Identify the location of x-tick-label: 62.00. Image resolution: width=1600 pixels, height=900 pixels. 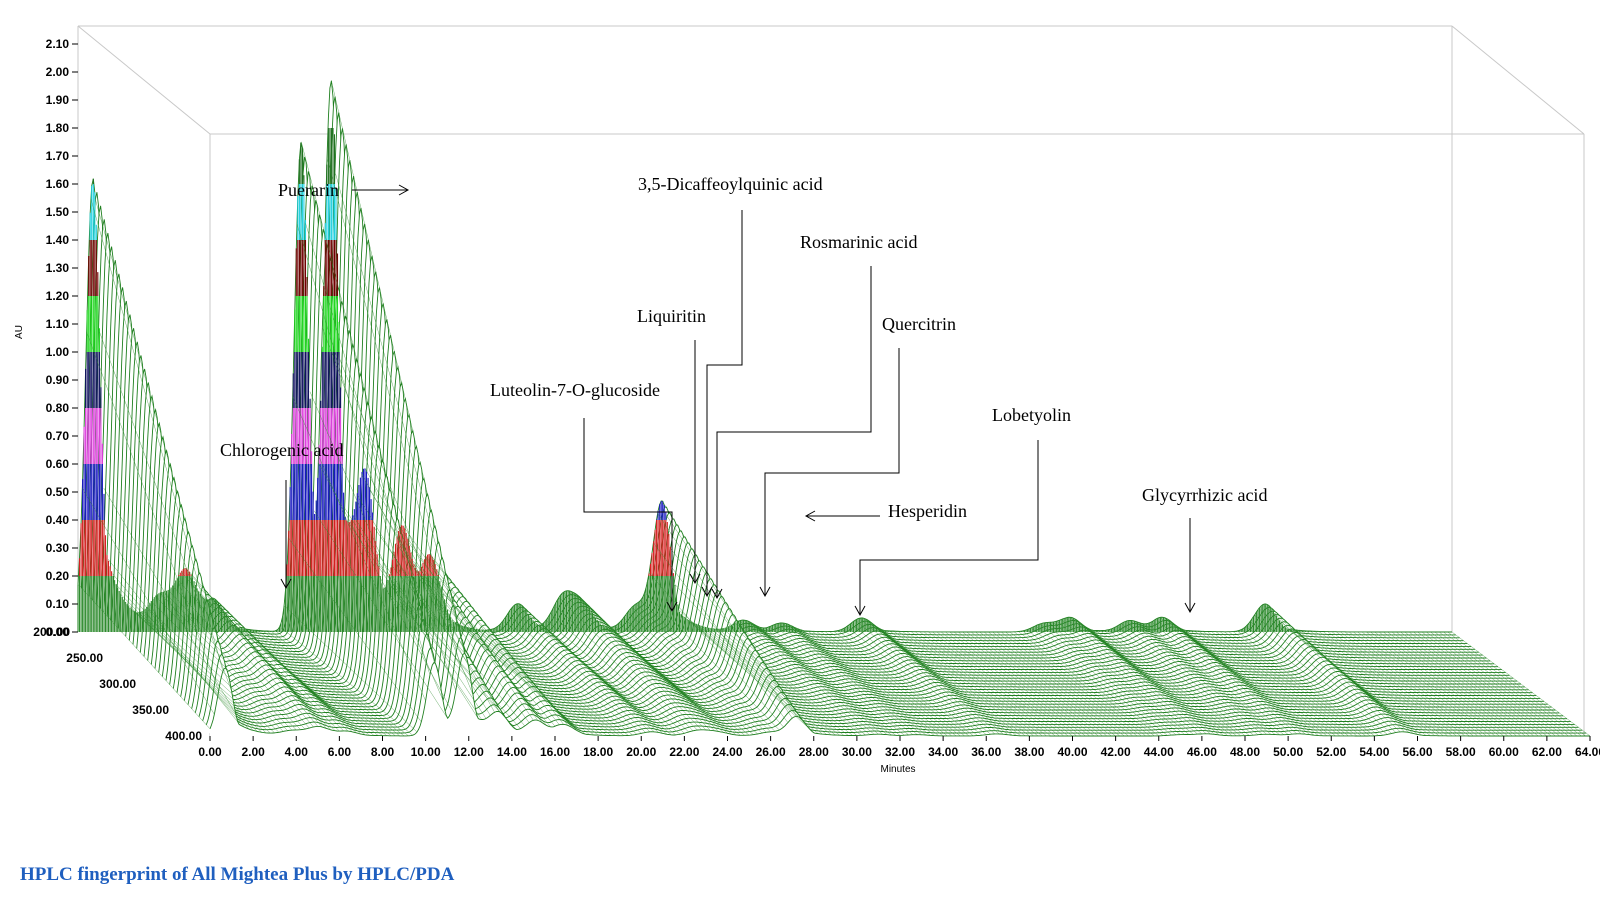
(1547, 752).